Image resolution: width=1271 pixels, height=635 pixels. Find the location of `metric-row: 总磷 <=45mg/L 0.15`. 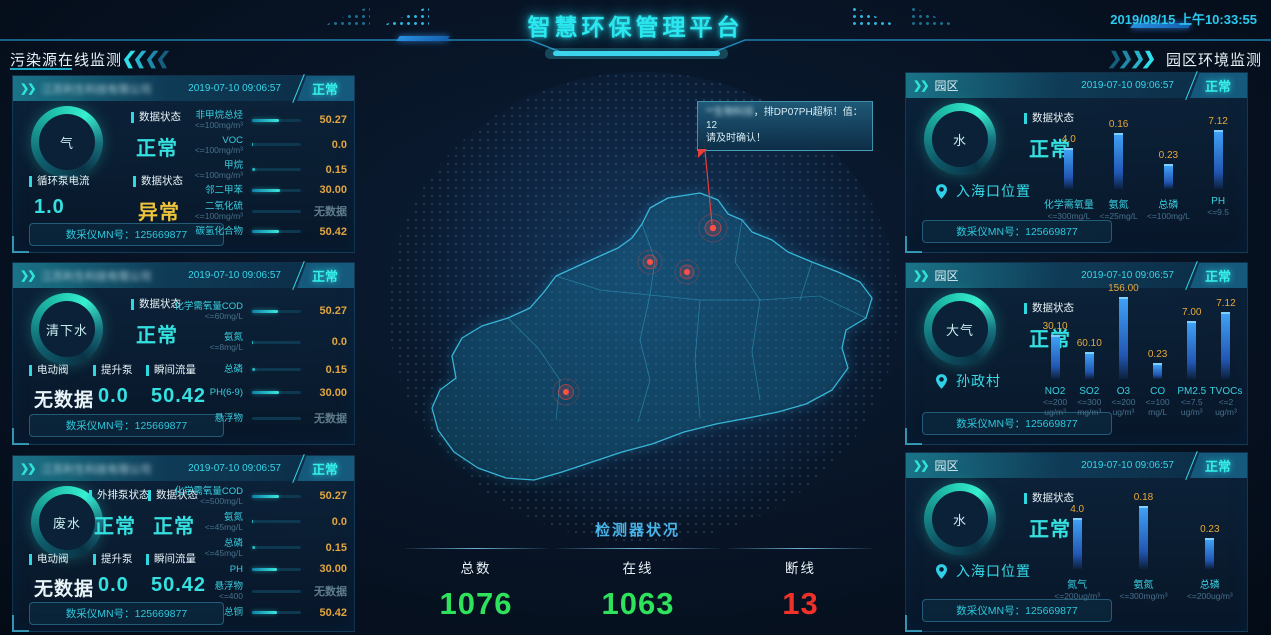

metric-row: 总磷 <=45mg/L 0.15 is located at coordinates (275, 547).